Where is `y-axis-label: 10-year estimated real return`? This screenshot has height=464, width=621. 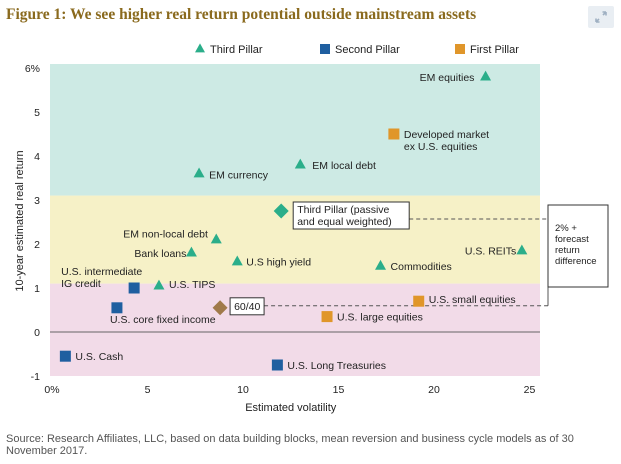 y-axis-label: 10-year estimated real return is located at coordinates (20, 220).